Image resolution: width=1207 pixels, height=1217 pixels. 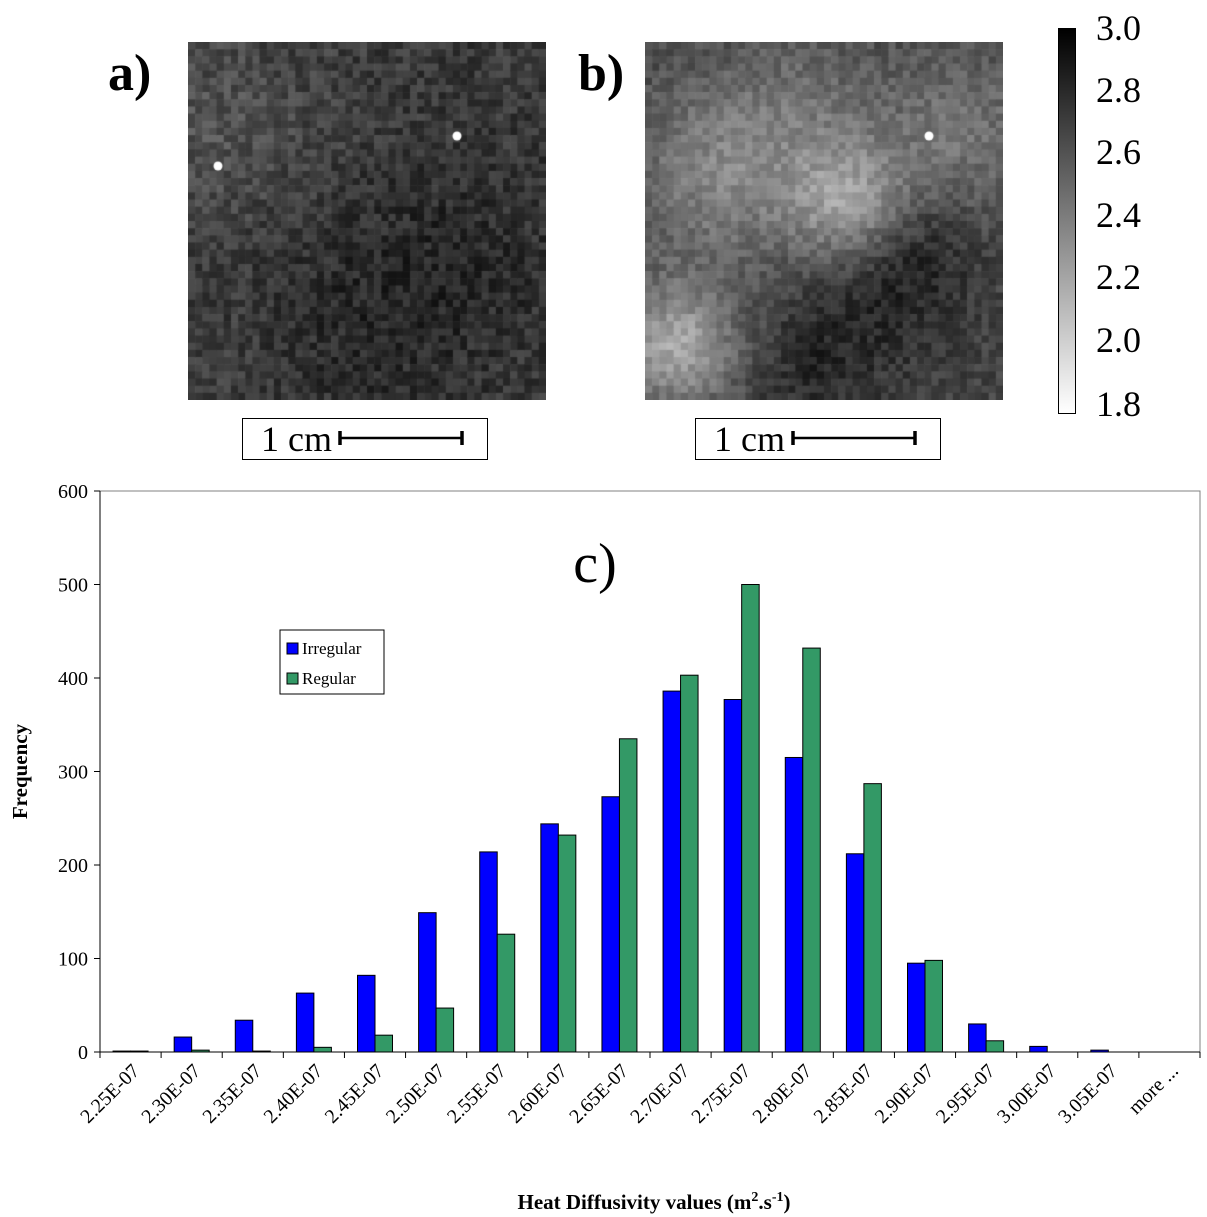 What do you see at coordinates (783, 1094) in the screenshot?
I see `x-tick-label: 2.80E-07` at bounding box center [783, 1094].